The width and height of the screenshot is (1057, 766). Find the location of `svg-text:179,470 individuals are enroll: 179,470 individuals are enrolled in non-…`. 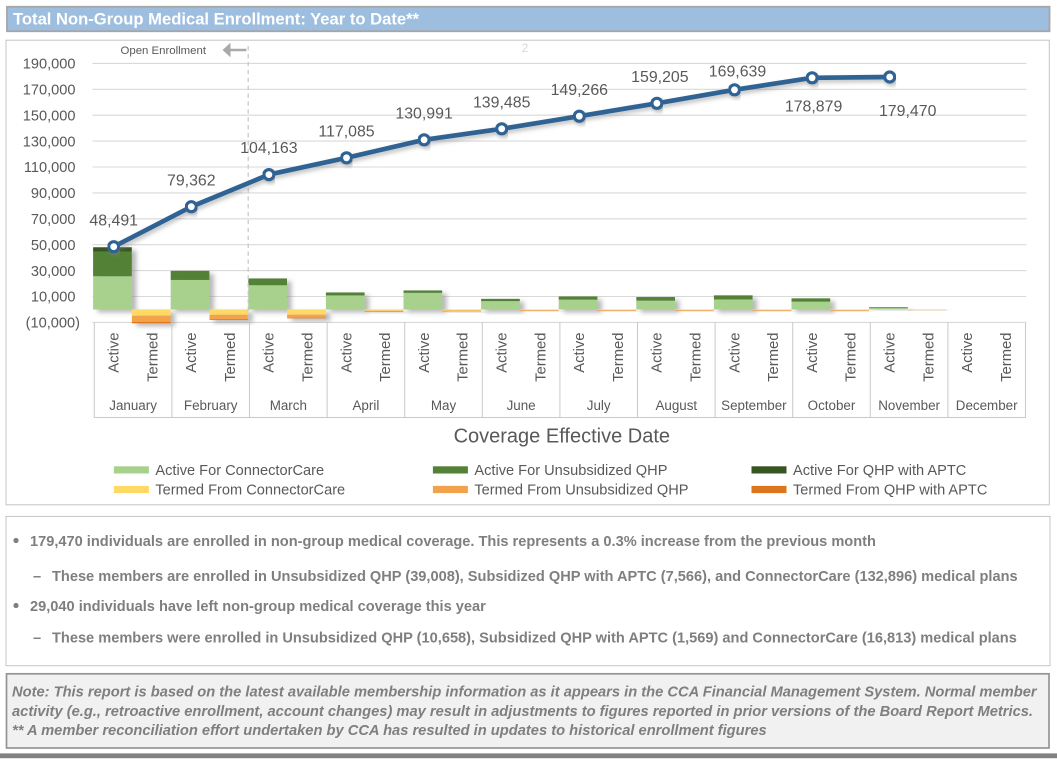

svg-text:179,470 individuals are enroll: 179,470 individuals are enrolled in non-… is located at coordinates (453, 542).